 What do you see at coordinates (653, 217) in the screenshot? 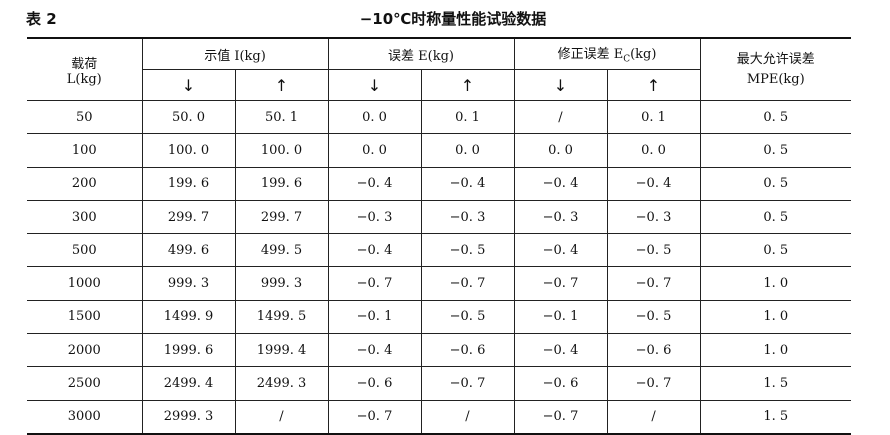
I see `cell-corrected-up: −0. 3` at bounding box center [653, 217].